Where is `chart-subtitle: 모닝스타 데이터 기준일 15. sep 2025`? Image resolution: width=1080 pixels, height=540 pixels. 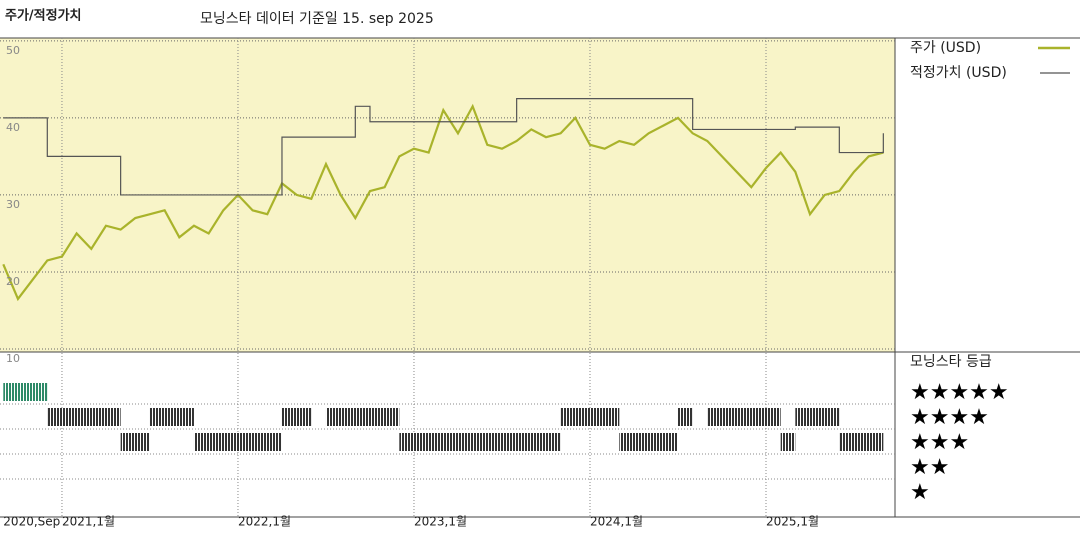 chart-subtitle: 모닝스타 데이터 기준일 15. sep 2025 is located at coordinates (317, 19).